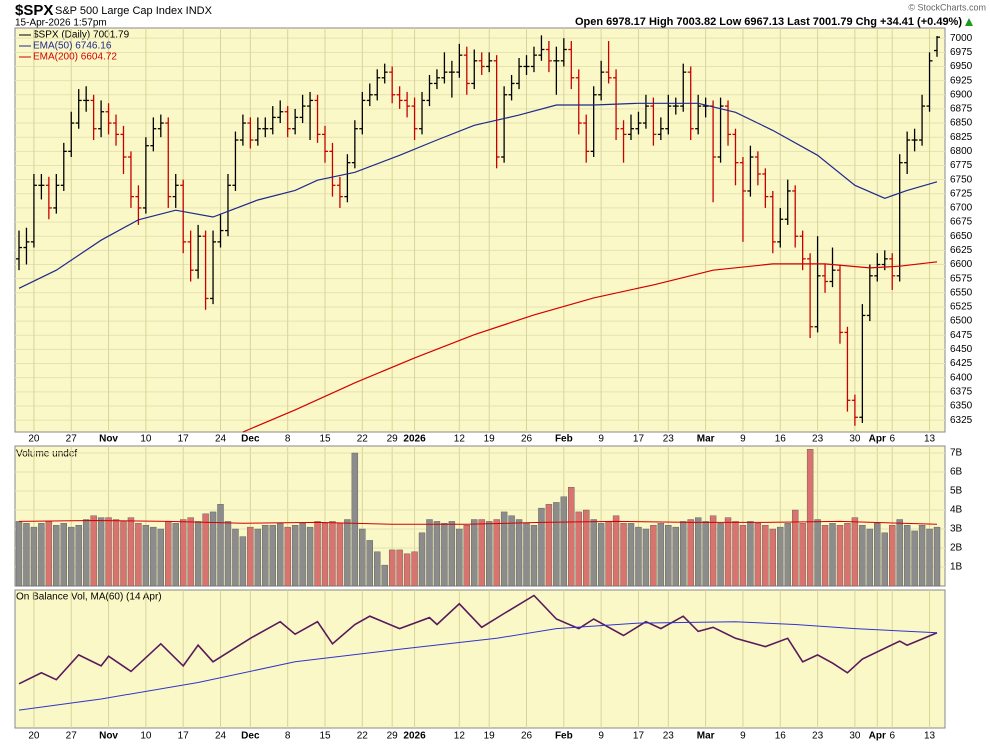  Describe the element at coordinates (892, 439) in the screenshot. I see `x-tick-label: 6` at that location.